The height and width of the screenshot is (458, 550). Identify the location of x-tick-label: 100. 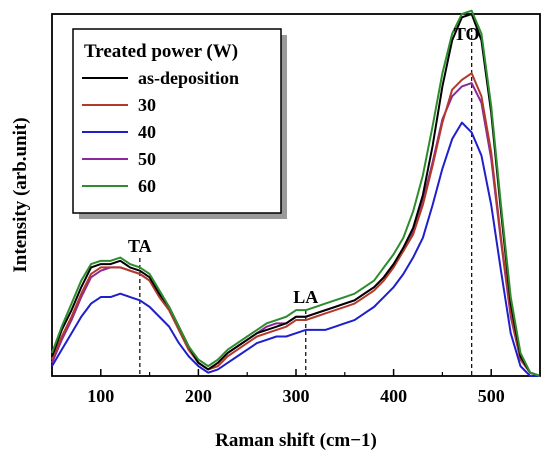
(100, 396).